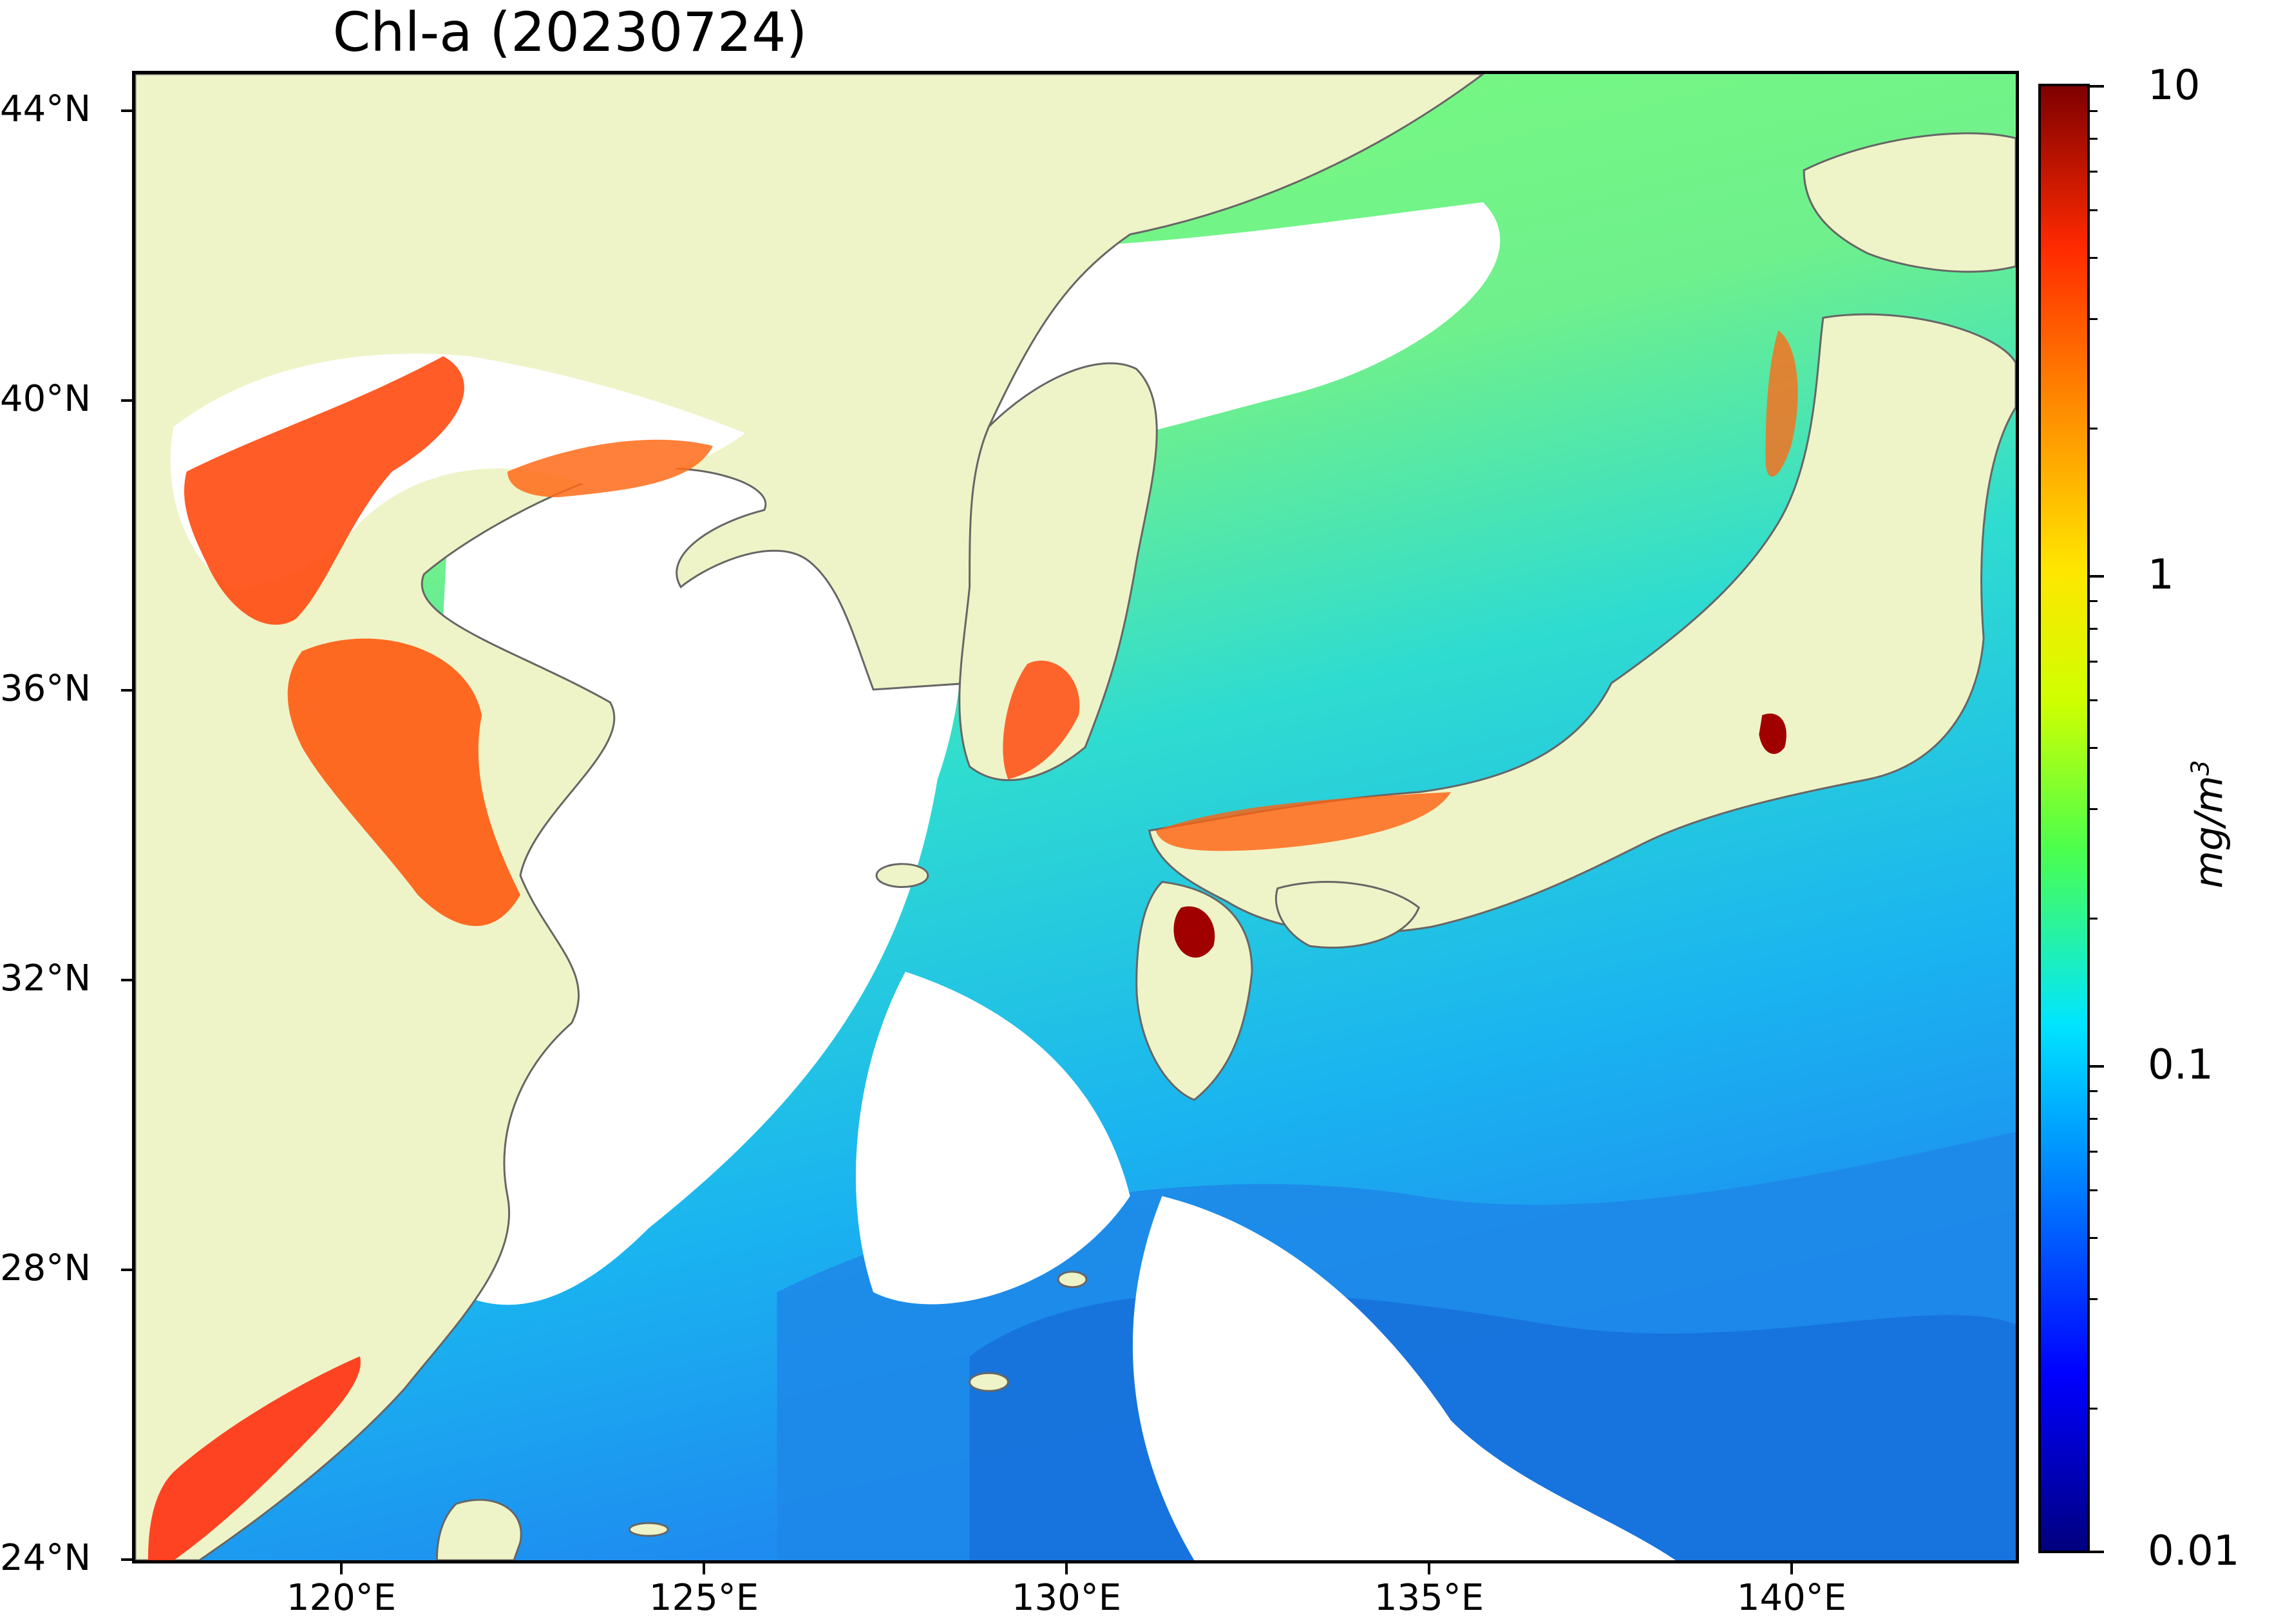 This screenshot has width=2283, height=1624. Describe the element at coordinates (570, 32) in the screenshot. I see `map-title: Chl-a (20230724)` at that location.